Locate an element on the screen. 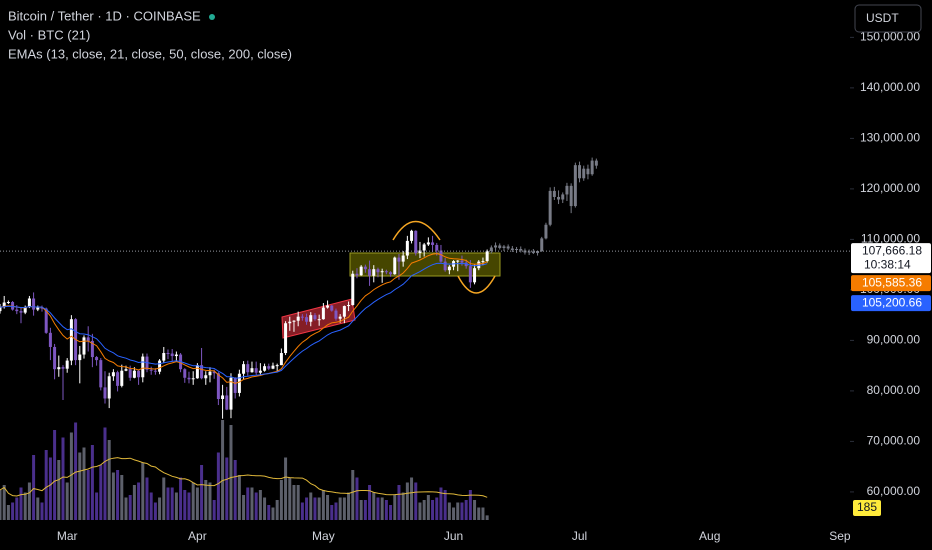 Image resolution: width=932 pixels, height=550 pixels. countdown-label: 10:38:14 is located at coordinates (887, 264).